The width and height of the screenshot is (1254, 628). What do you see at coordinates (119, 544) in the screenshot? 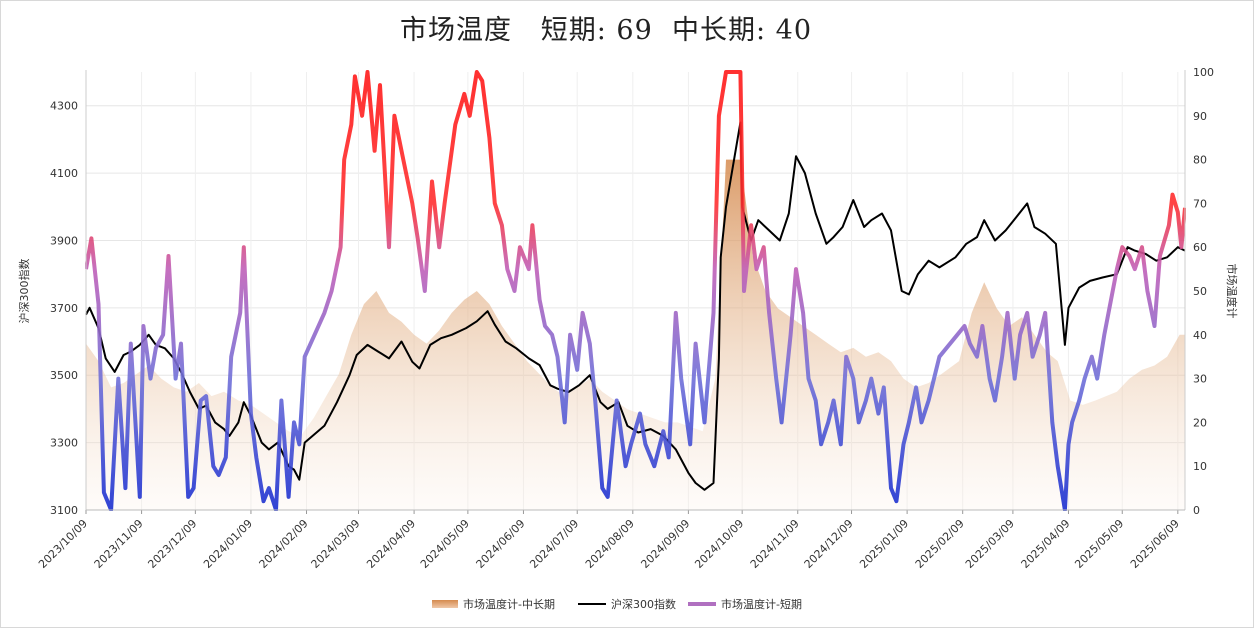
I see `x-tick-label: 2023/11/09` at bounding box center [119, 544].